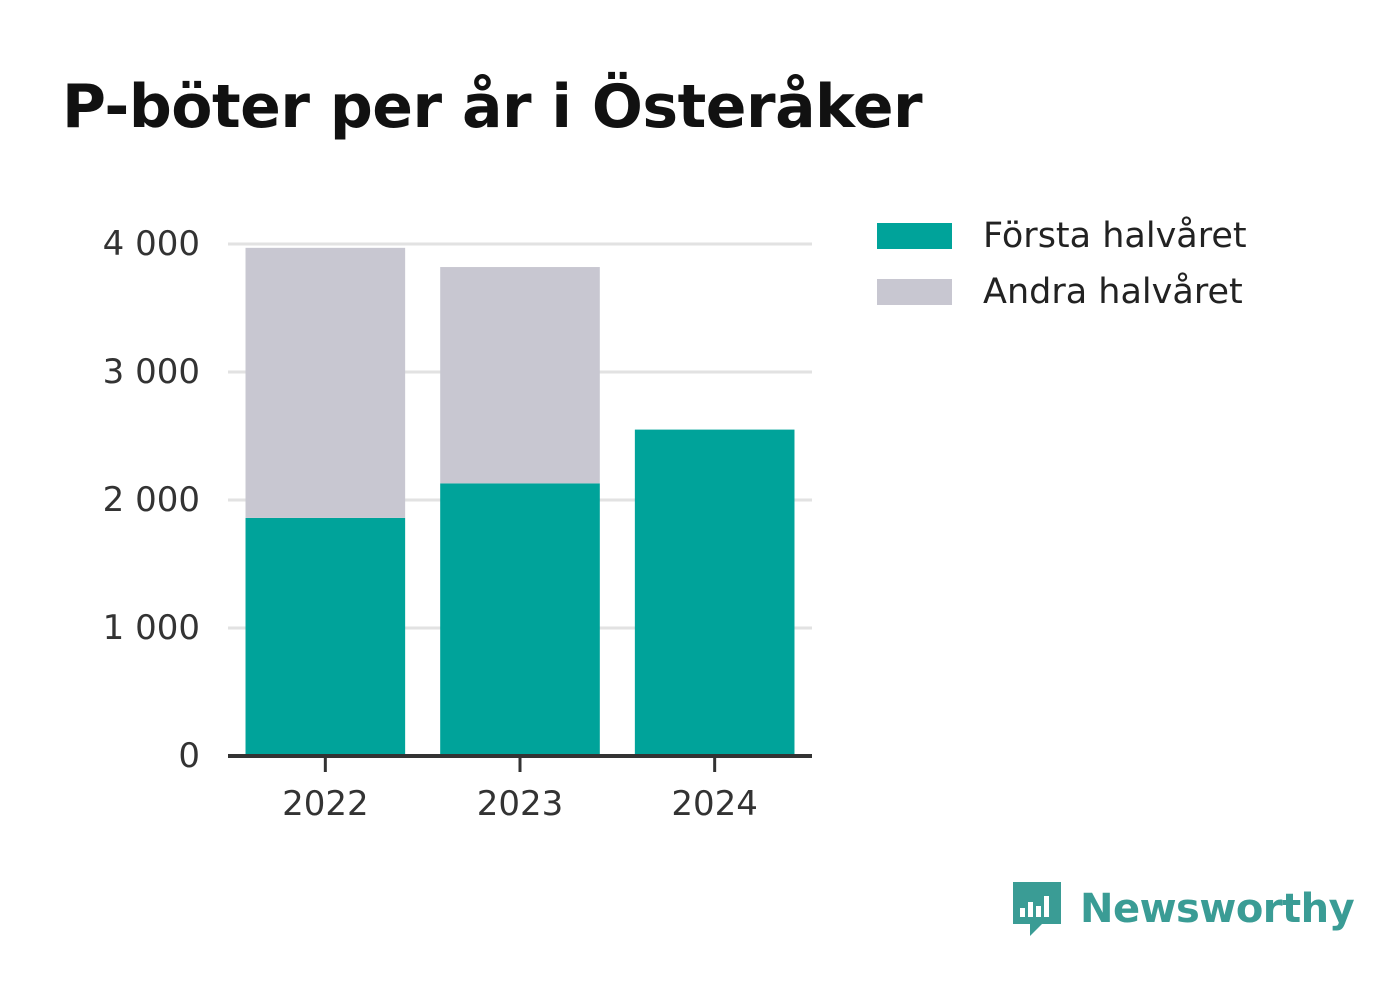 The height and width of the screenshot is (999, 1382). What do you see at coordinates (714, 804) in the screenshot?
I see `x-tick-label: 2024` at bounding box center [714, 804].